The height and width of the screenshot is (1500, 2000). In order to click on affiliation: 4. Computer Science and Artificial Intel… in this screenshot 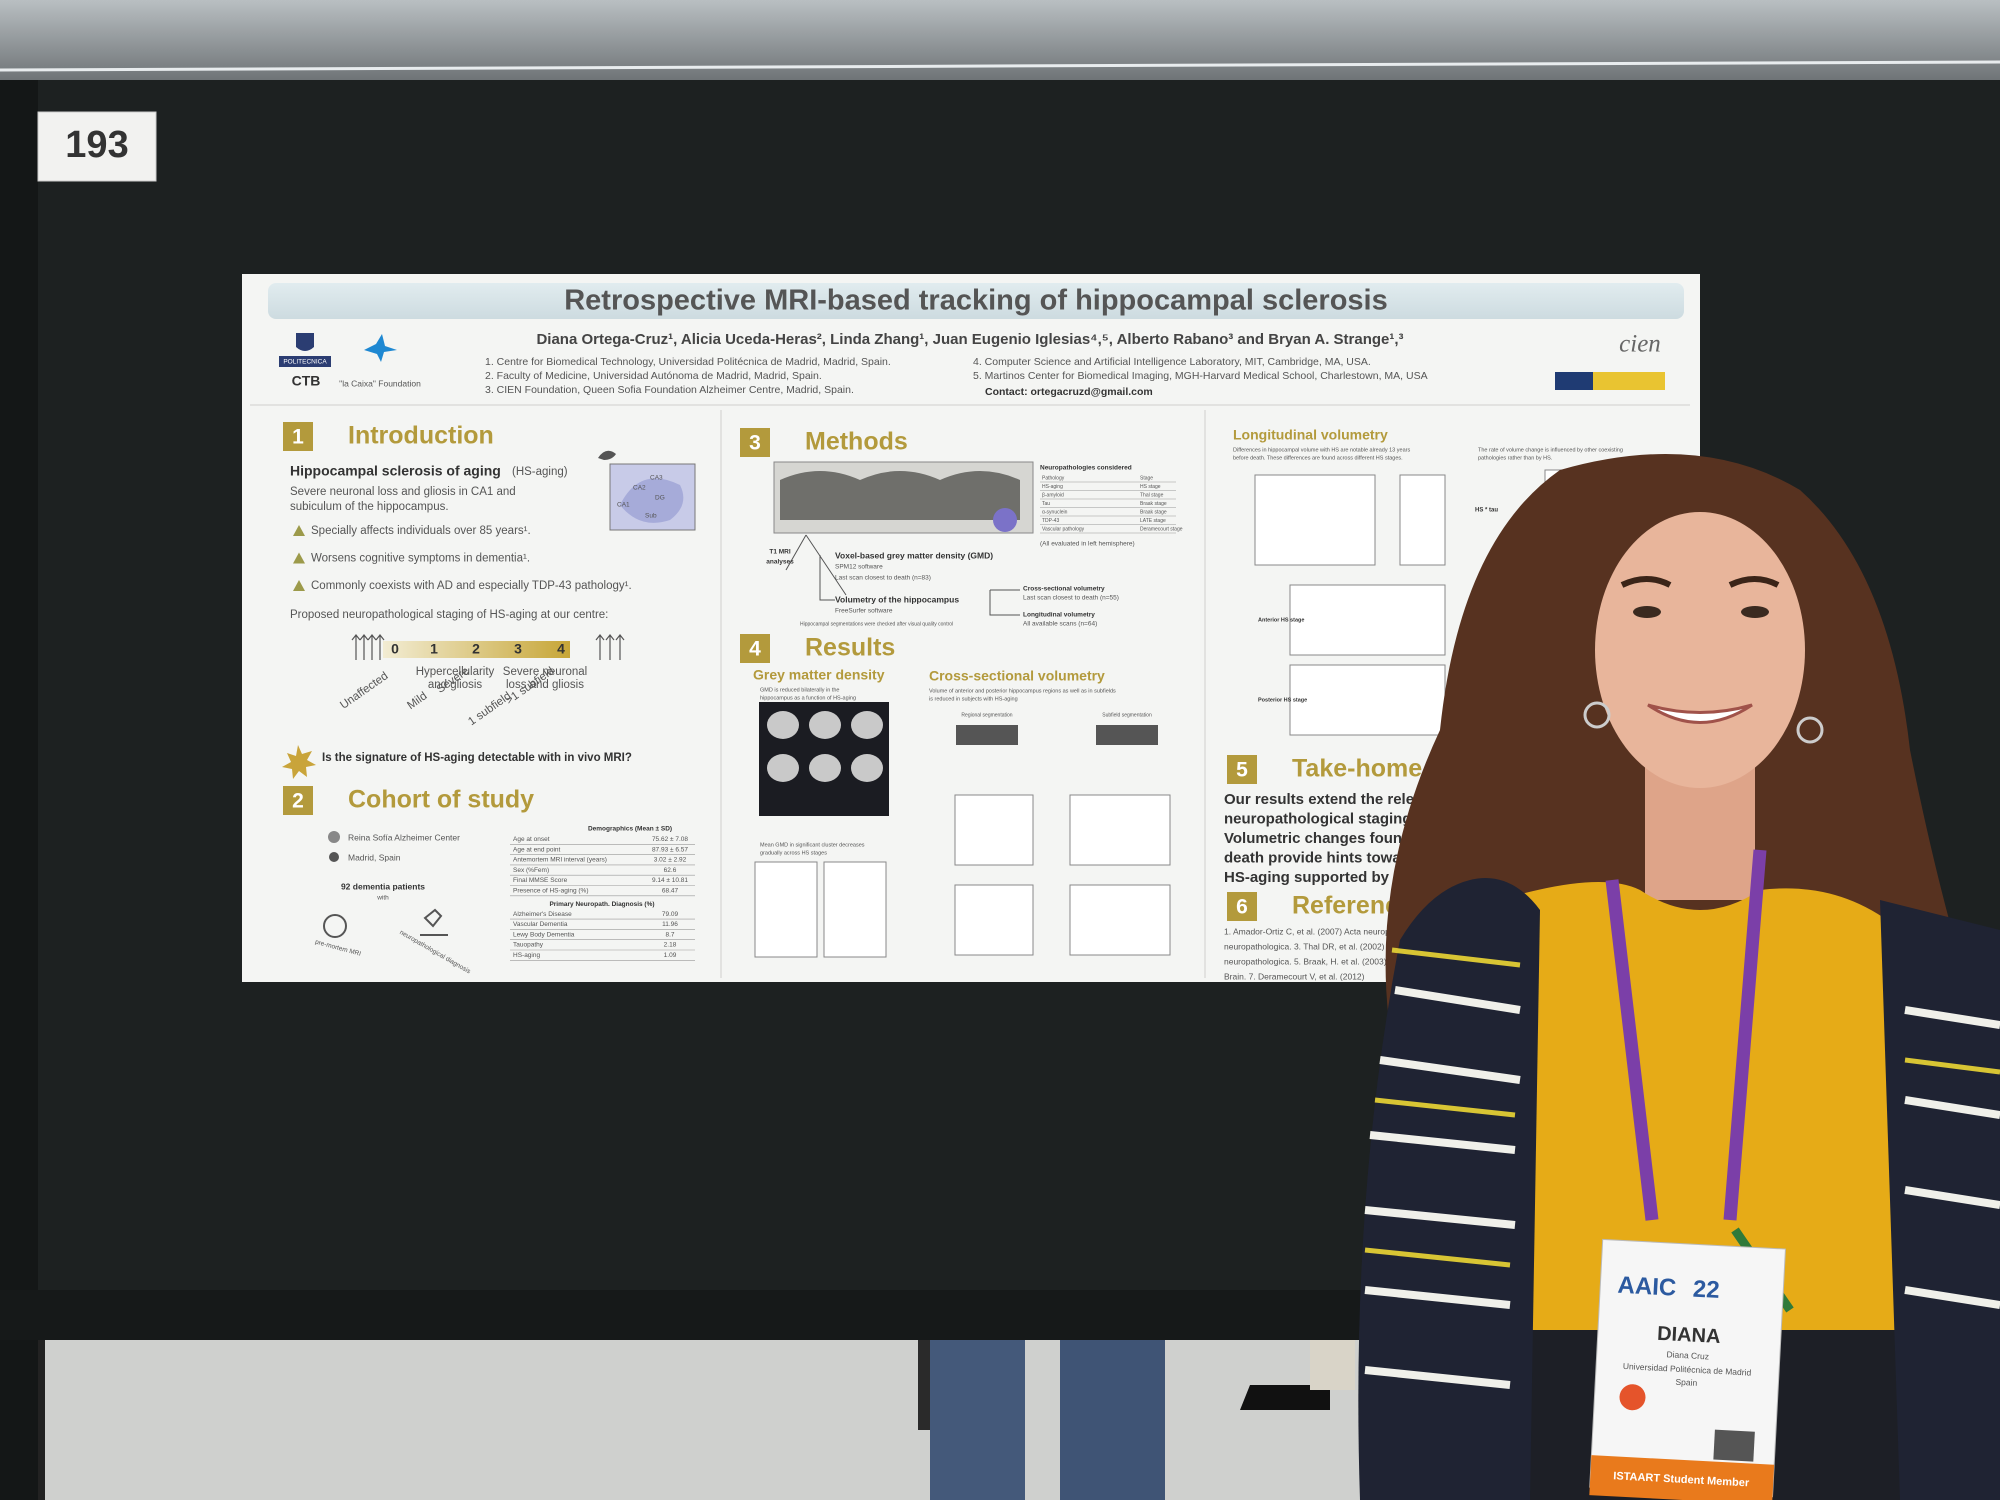, I will do `click(1172, 362)`.